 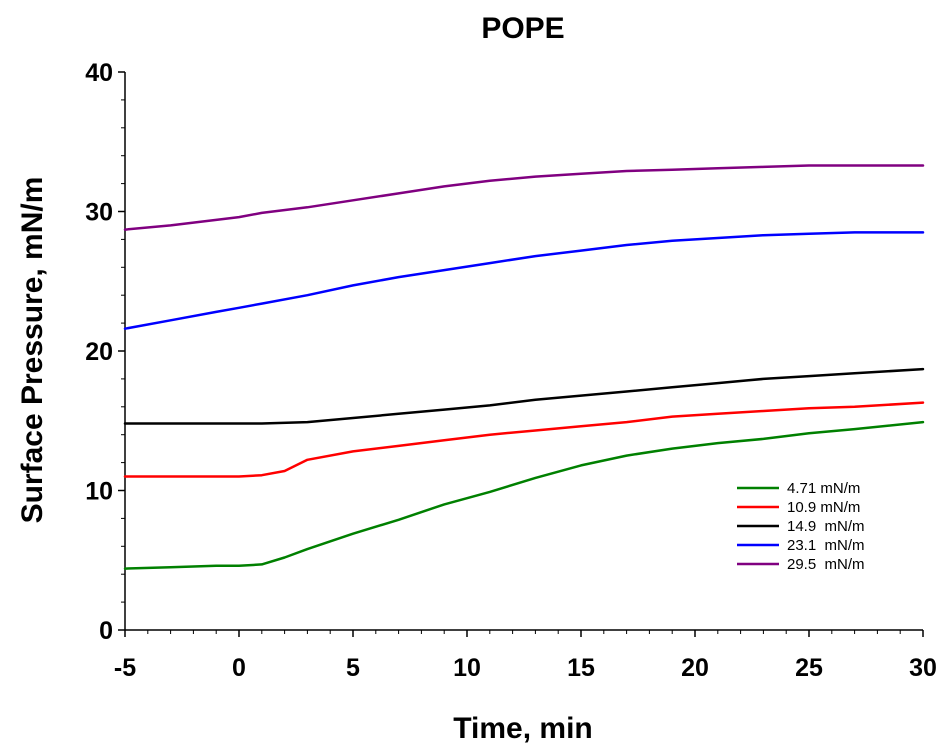 I want to click on legend-label-0: 4.71 mN/m, so click(x=823, y=488).